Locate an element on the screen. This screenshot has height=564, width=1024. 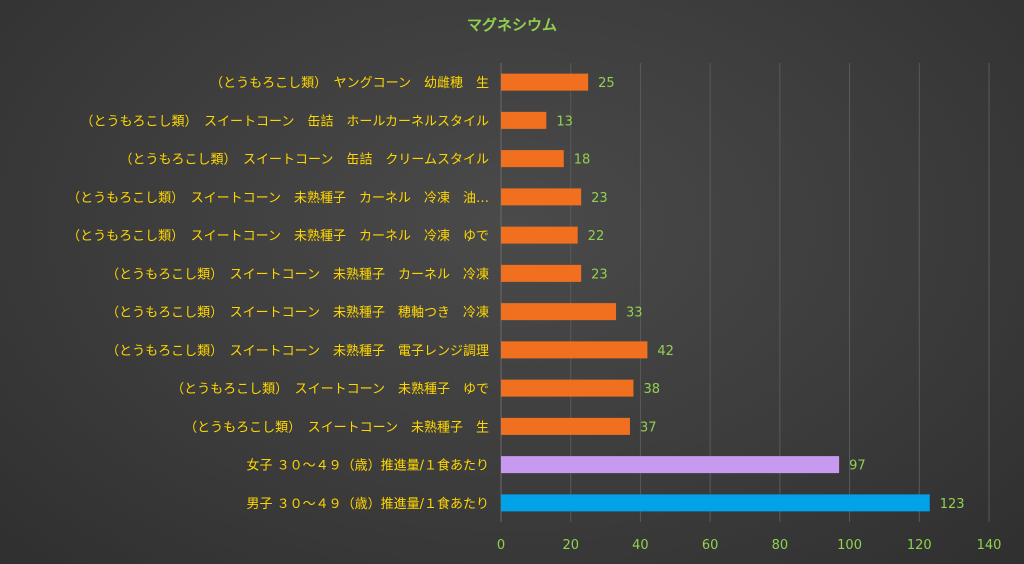
category-label: （とうもろこし類） スイートコーン 缶詰 ホールカーネルスタイル is located at coordinates (285, 121).